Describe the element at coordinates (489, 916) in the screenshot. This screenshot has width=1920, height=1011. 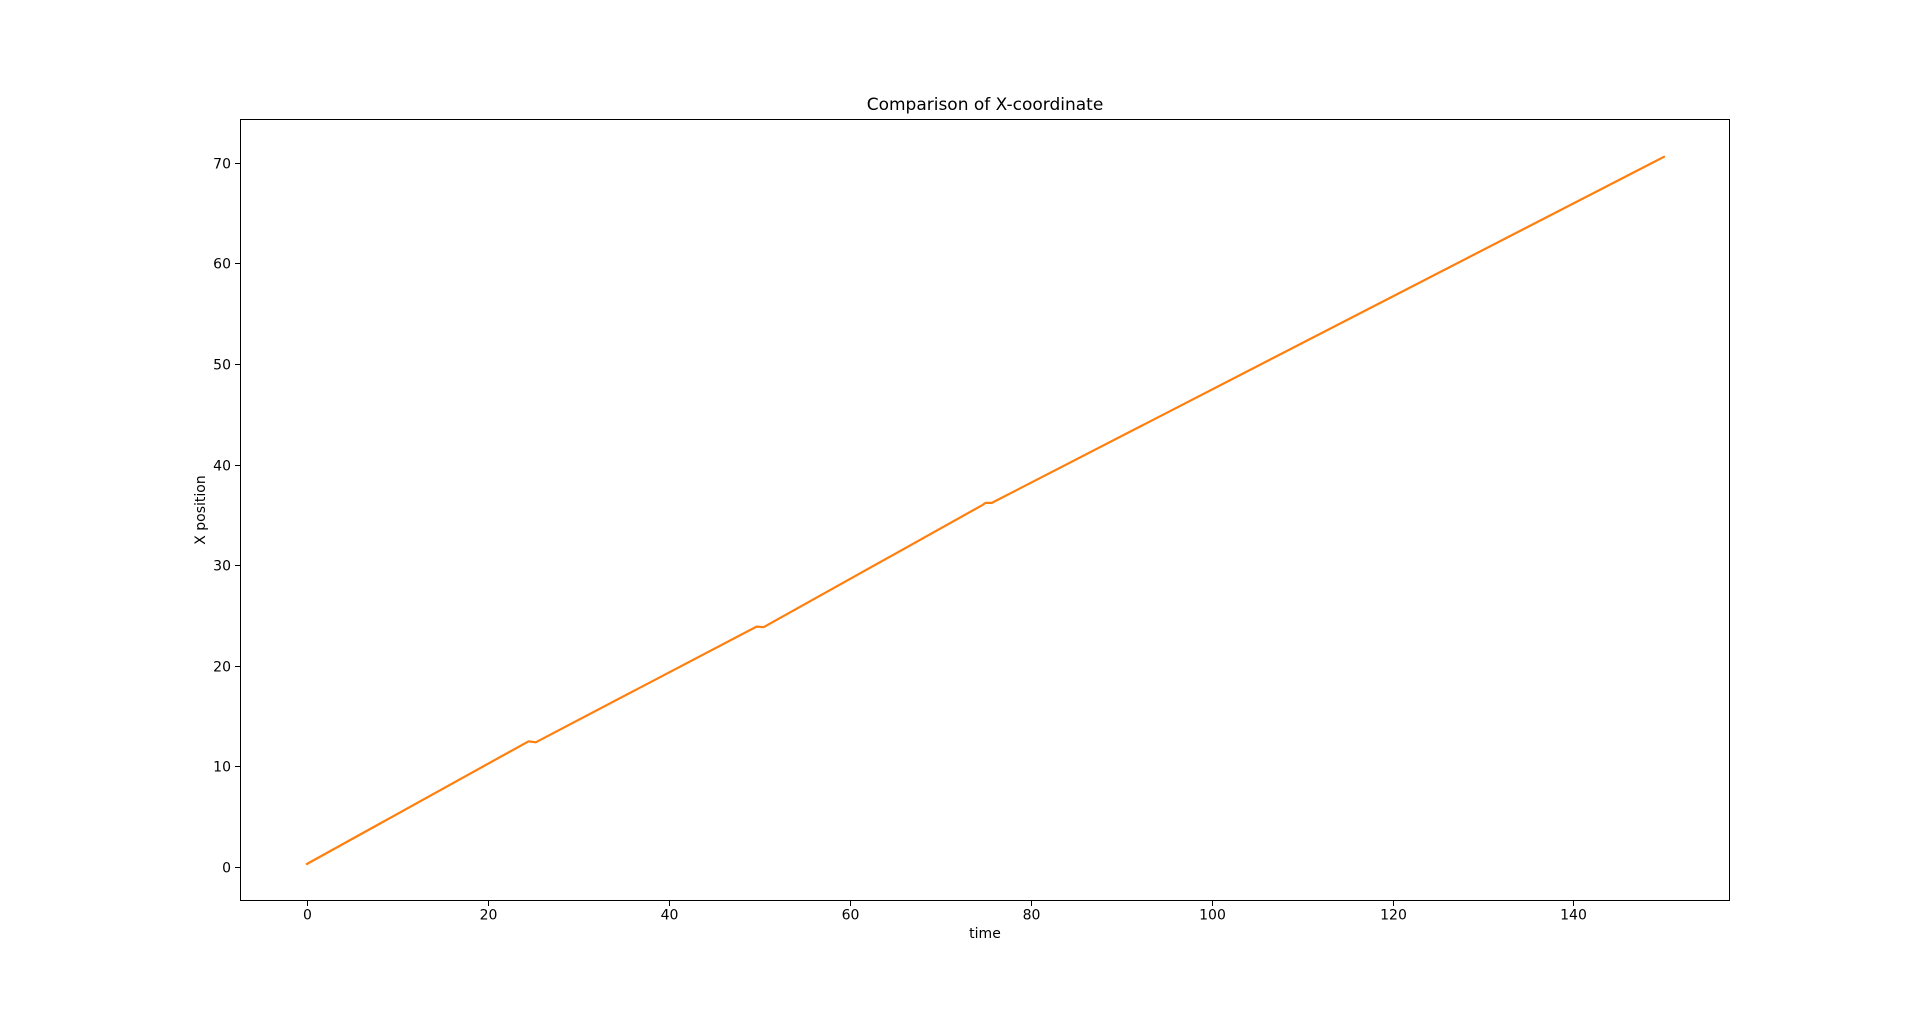
I see `x-tick-label: 20` at that location.